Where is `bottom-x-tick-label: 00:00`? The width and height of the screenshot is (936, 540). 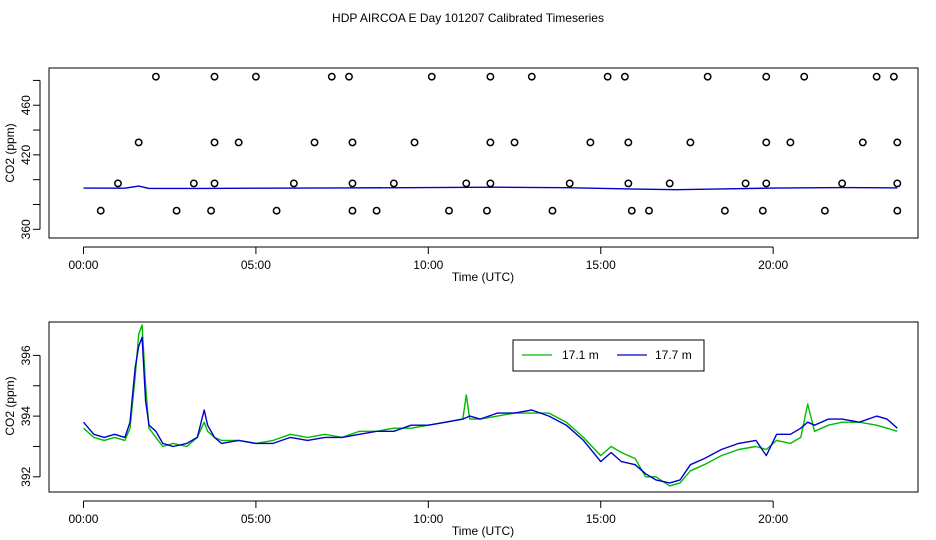 bottom-x-tick-label: 00:00 is located at coordinates (83, 519).